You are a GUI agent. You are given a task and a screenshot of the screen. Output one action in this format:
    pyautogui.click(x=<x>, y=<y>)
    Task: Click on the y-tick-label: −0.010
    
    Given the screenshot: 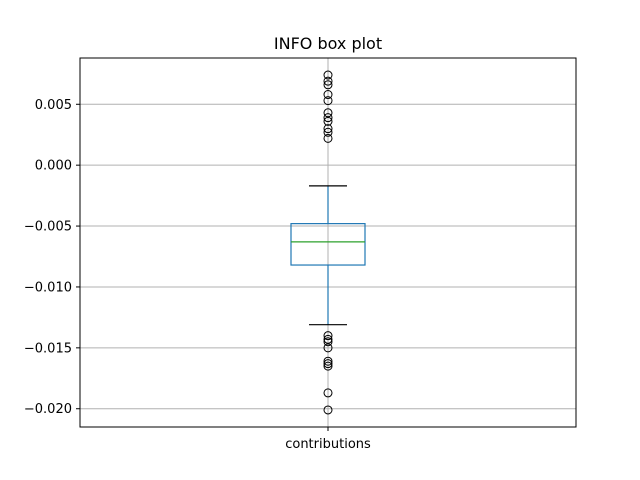 What is the action you would take?
    pyautogui.click(x=48, y=287)
    